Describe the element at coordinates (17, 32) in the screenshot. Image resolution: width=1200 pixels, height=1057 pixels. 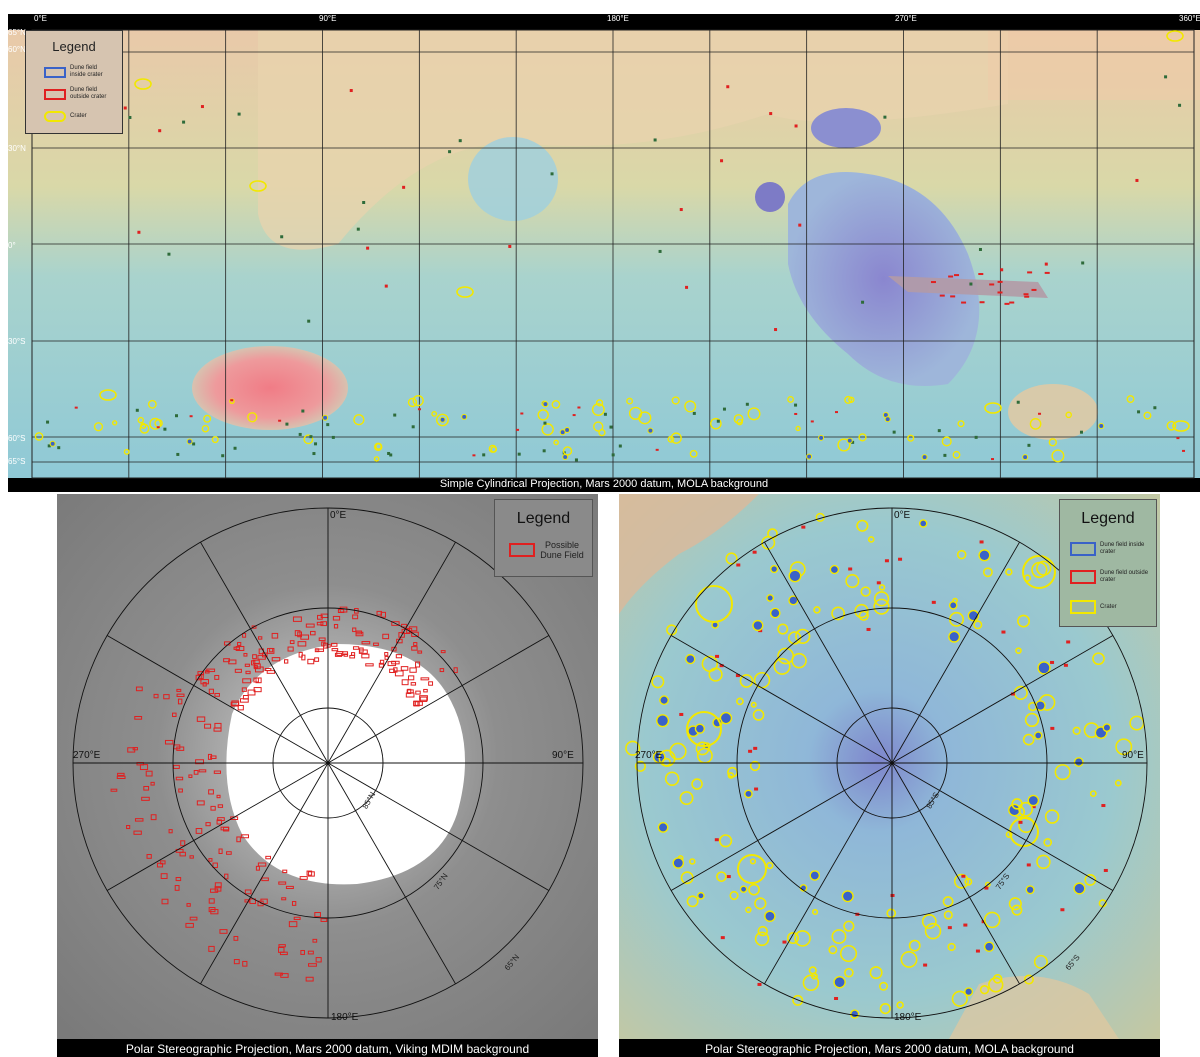
I see `lat-label-65n: 65°N` at that location.